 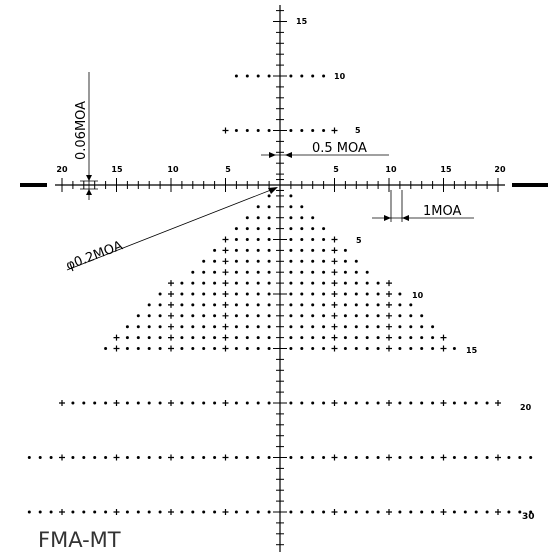 What do you see at coordinates (442, 211) in the screenshot?
I see `one-moa-label: 1MOA` at bounding box center [442, 211].